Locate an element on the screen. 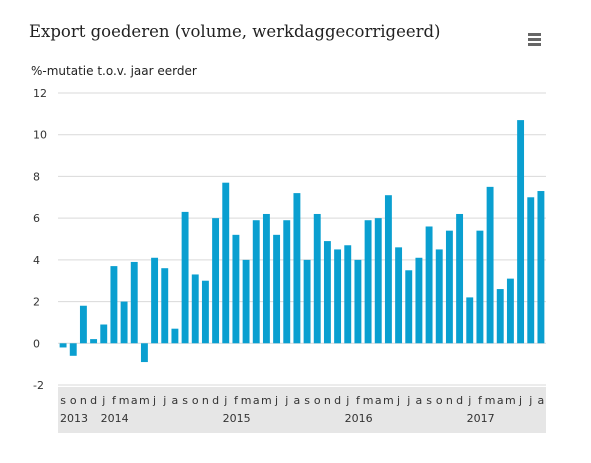  y-axis-label: %-mutatie t.o.v. jaar eerder is located at coordinates (114, 71).